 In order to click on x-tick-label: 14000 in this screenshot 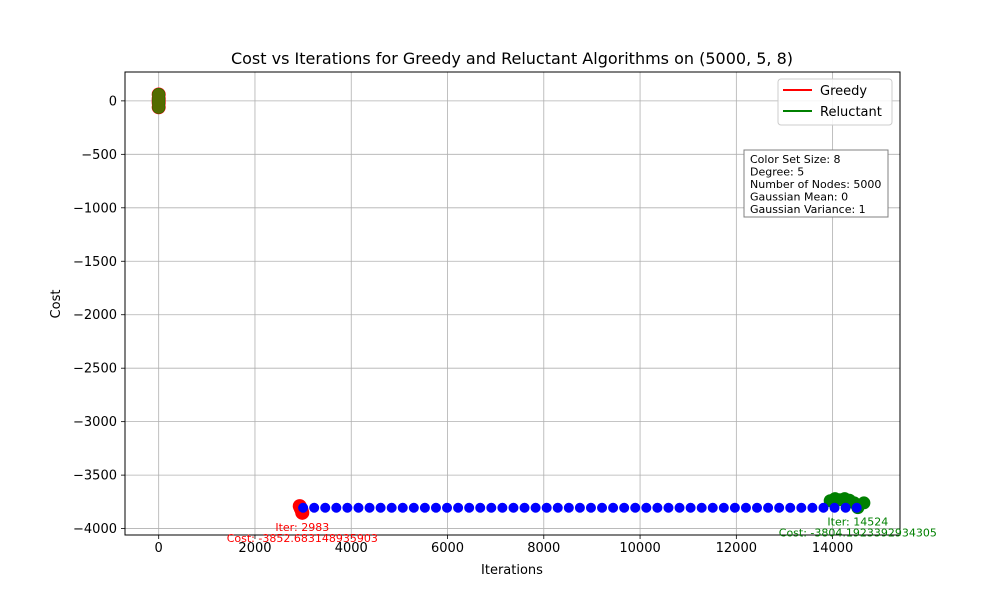, I will do `click(832, 548)`.